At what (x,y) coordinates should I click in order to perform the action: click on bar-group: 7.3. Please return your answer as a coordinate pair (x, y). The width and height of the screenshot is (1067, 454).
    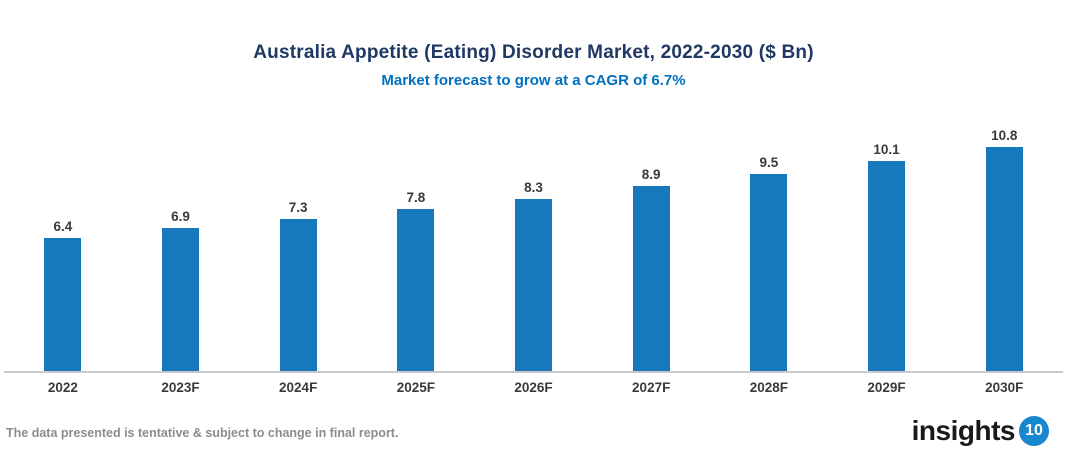
    Looking at the image, I should click on (298, 248).